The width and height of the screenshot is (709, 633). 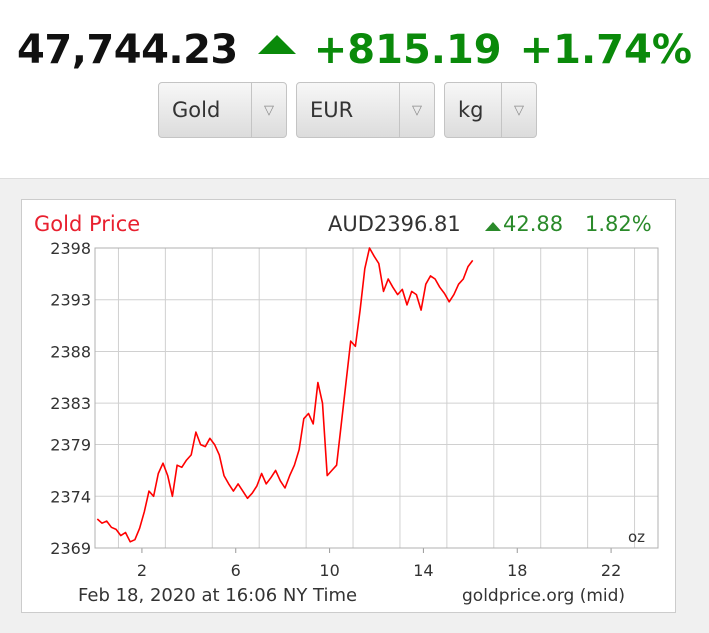 What do you see at coordinates (70, 445) in the screenshot?
I see `y-tick-label: 2379` at bounding box center [70, 445].